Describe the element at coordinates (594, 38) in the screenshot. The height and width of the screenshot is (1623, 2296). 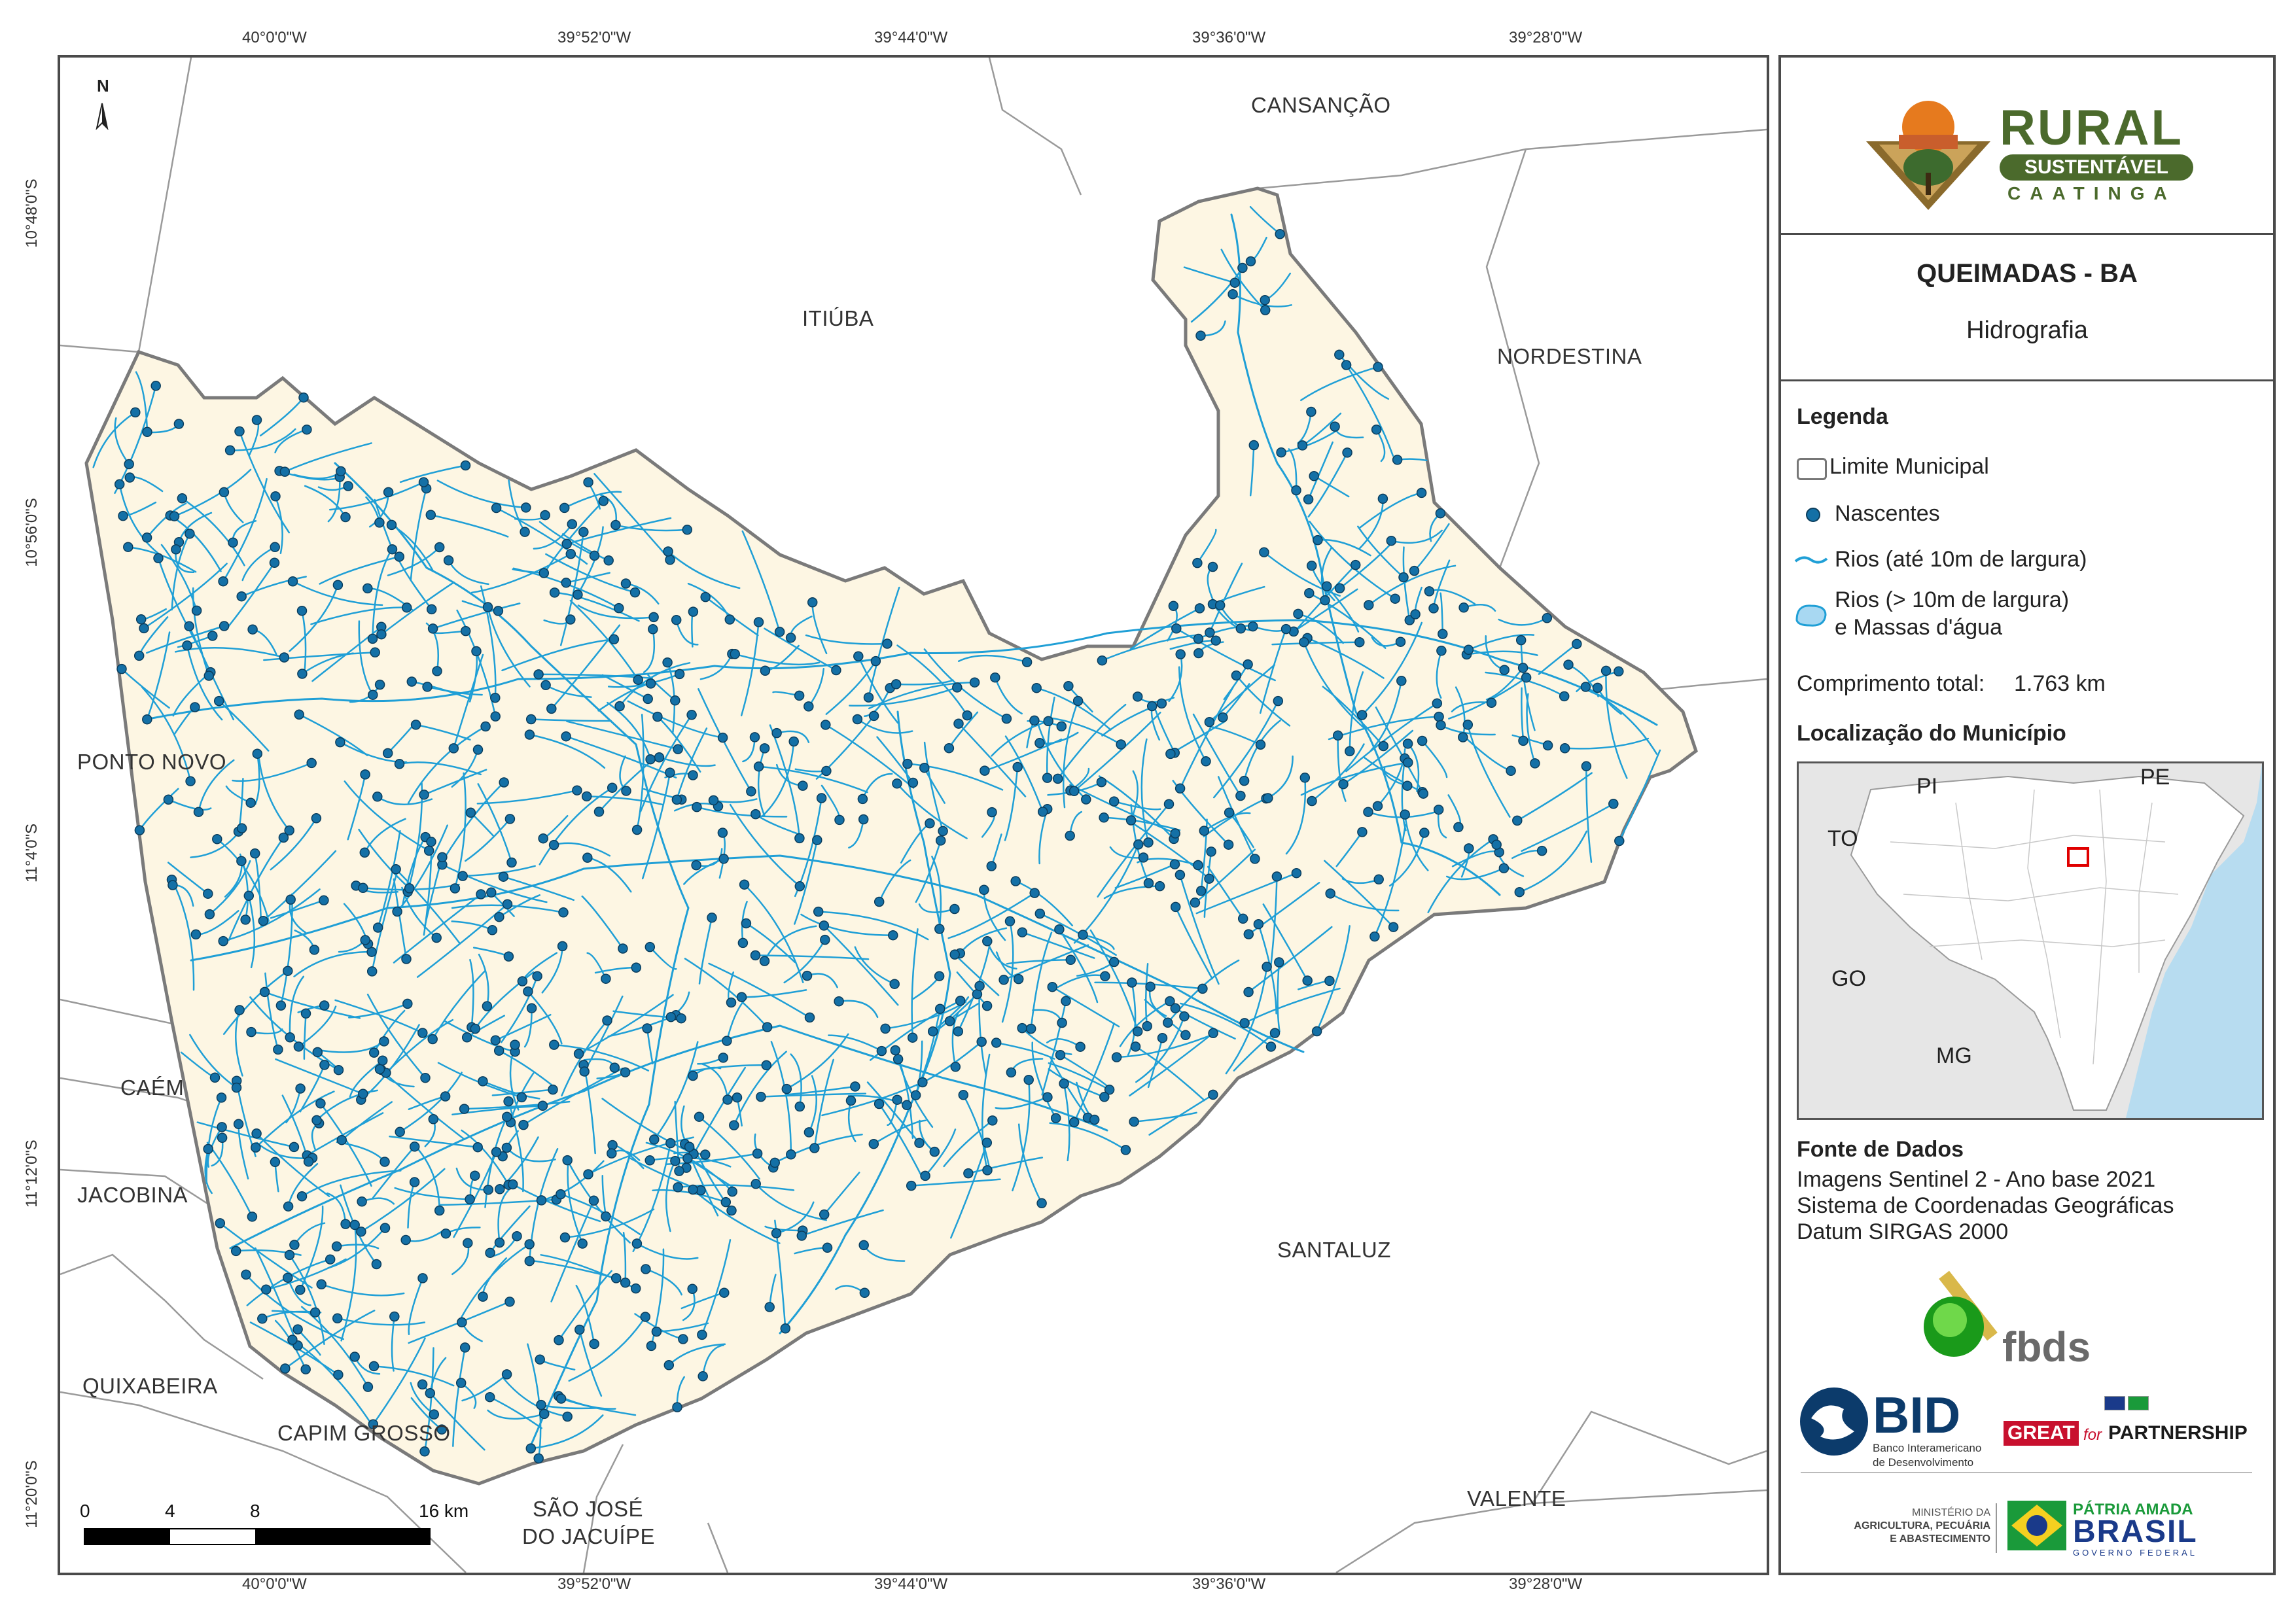
I see `coord-top-2: 39°52'0"W` at that location.